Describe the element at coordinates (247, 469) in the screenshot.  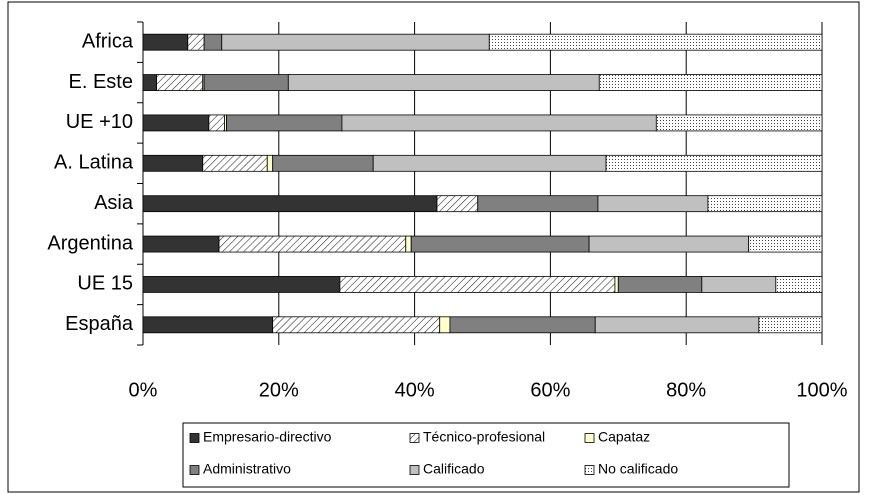
I see `legend-label: Administrativo` at that location.